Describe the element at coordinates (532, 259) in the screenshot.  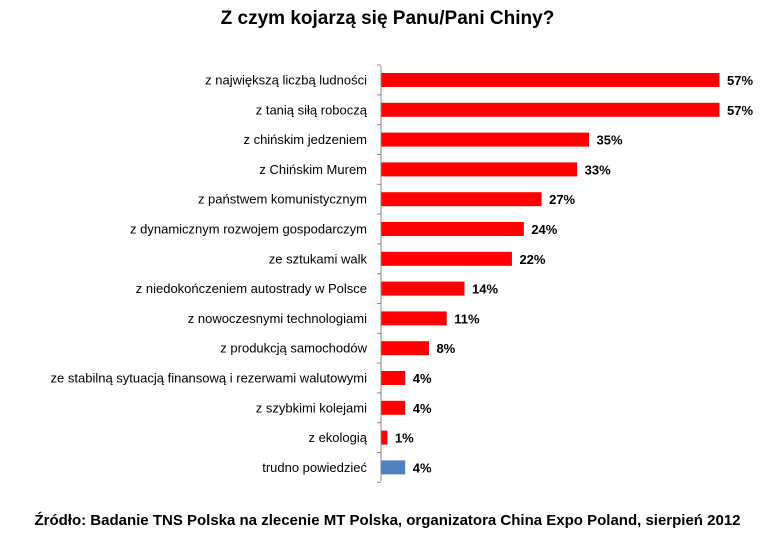
I see `value-label: 22%` at that location.